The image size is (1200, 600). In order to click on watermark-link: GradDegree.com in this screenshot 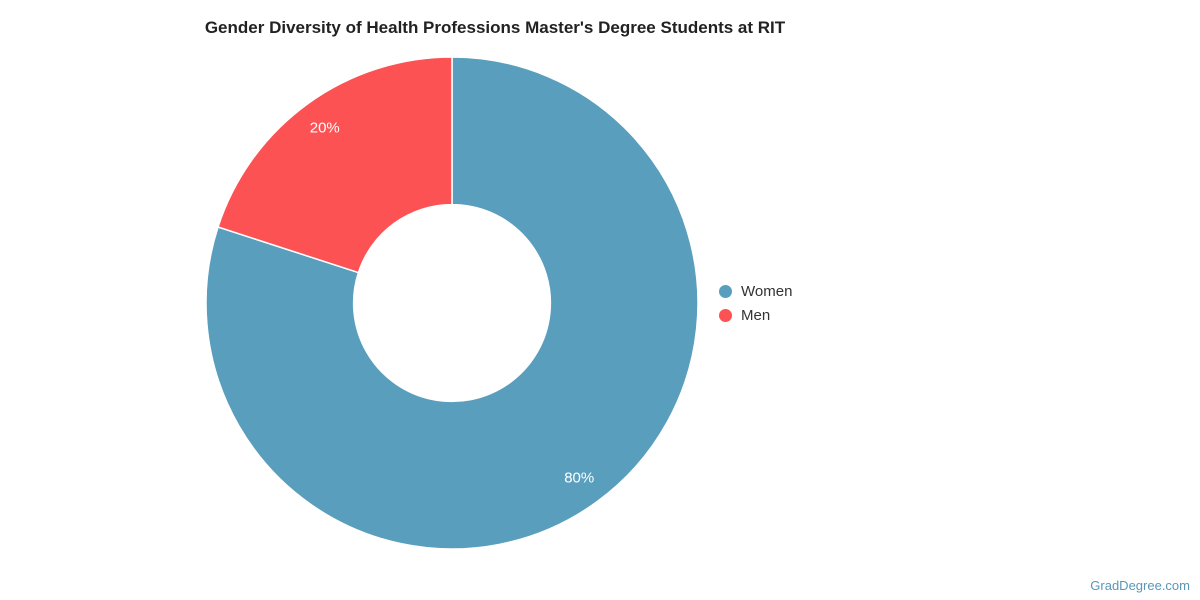, I will do `click(1140, 585)`.